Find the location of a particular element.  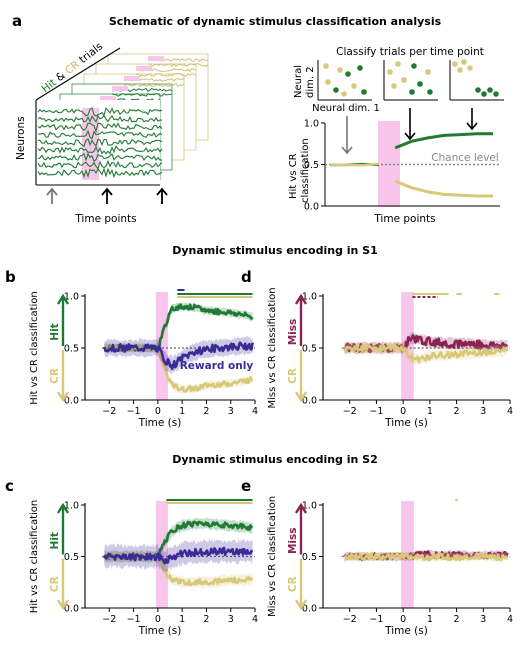

y-tick-label: 0.5 is located at coordinates (71, 349).